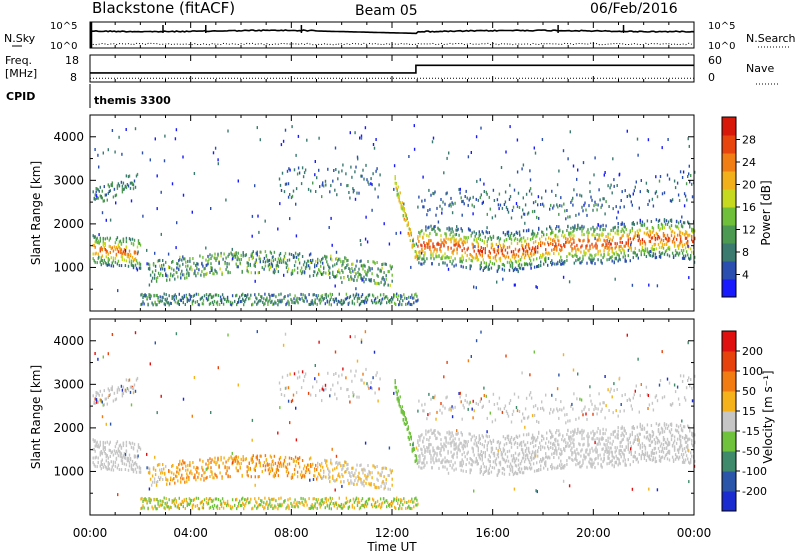  I want to click on noise-right-tick-low: 10^0, so click(721, 46).